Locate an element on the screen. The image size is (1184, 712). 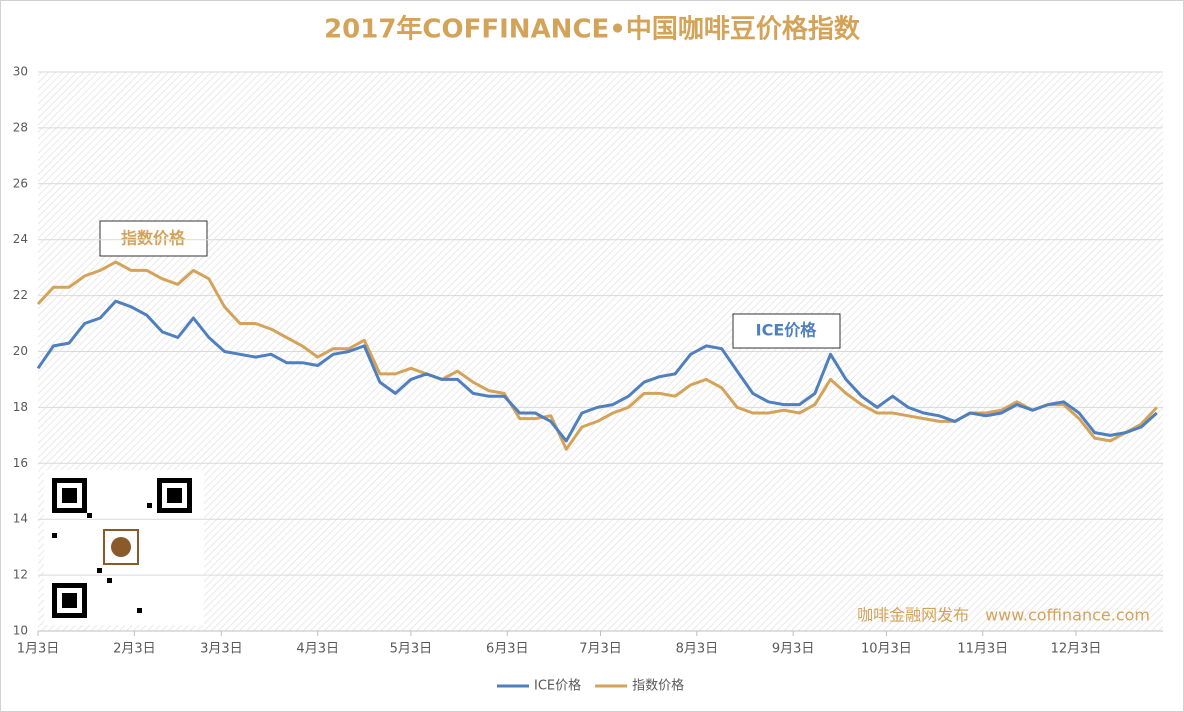
x-tick-label: 11月3日 is located at coordinates (982, 649).